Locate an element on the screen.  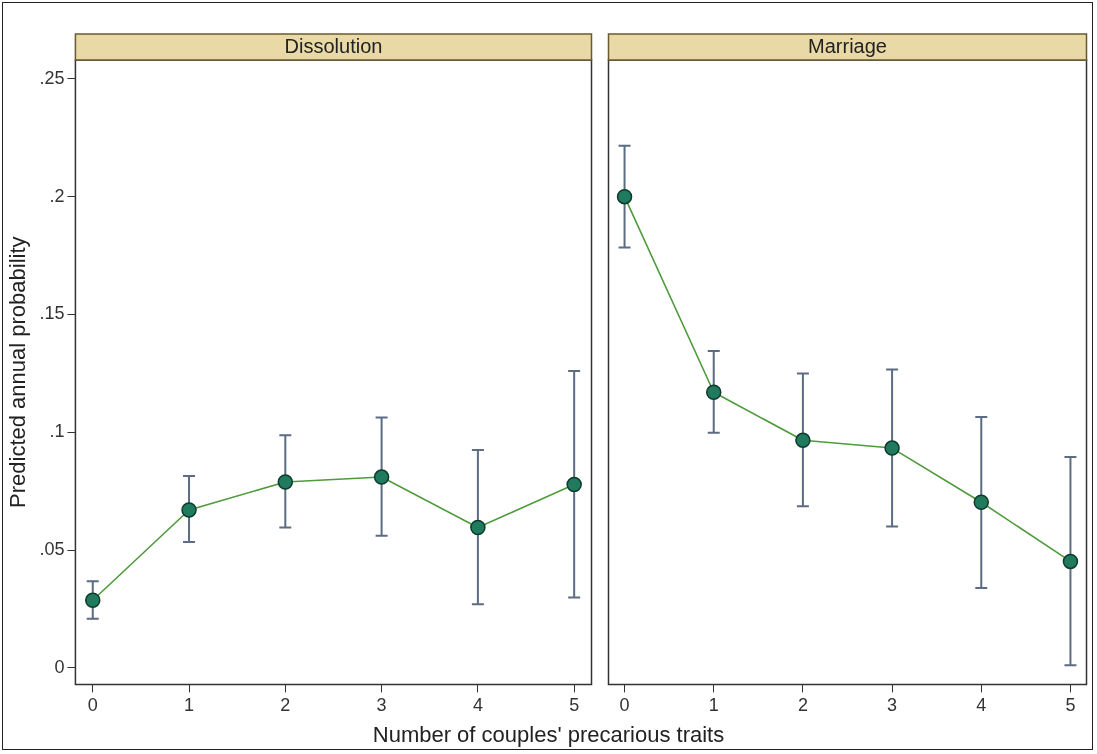
y-tick-label: .05 is located at coordinates (52, 549).